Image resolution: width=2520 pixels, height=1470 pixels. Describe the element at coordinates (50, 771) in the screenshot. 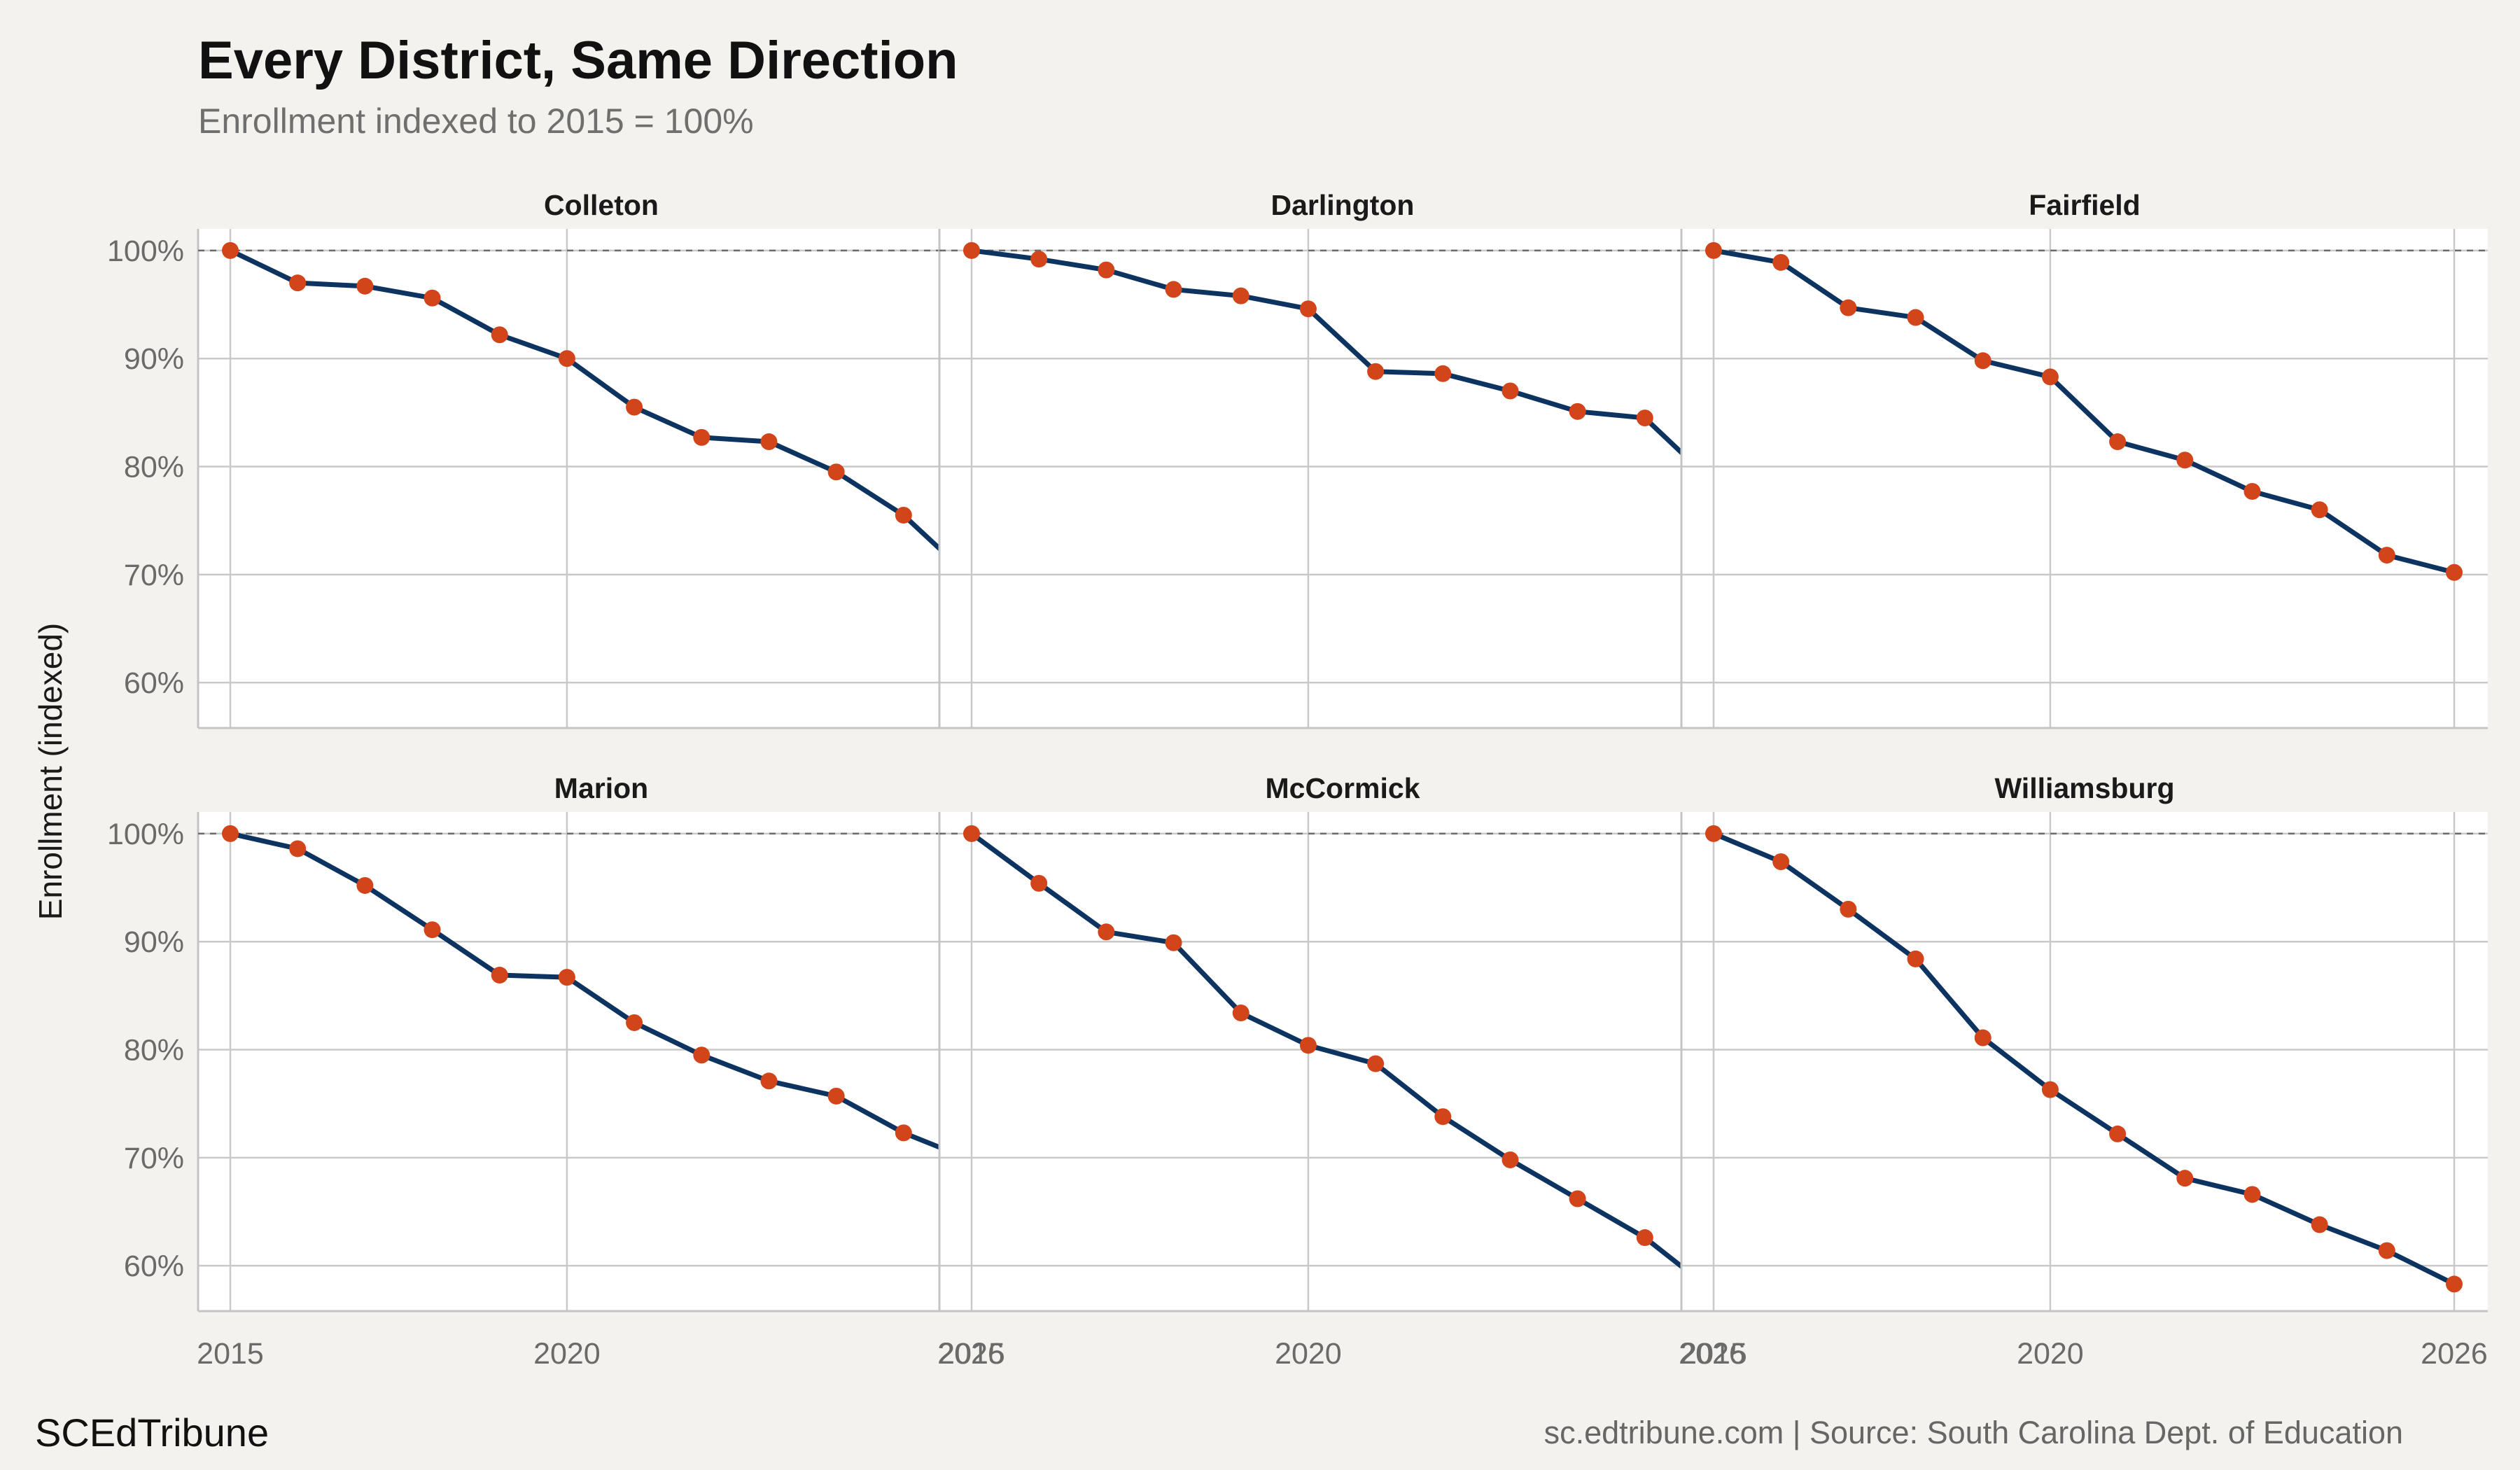

I see `y-axis-title: Enrollment (indexed)` at that location.